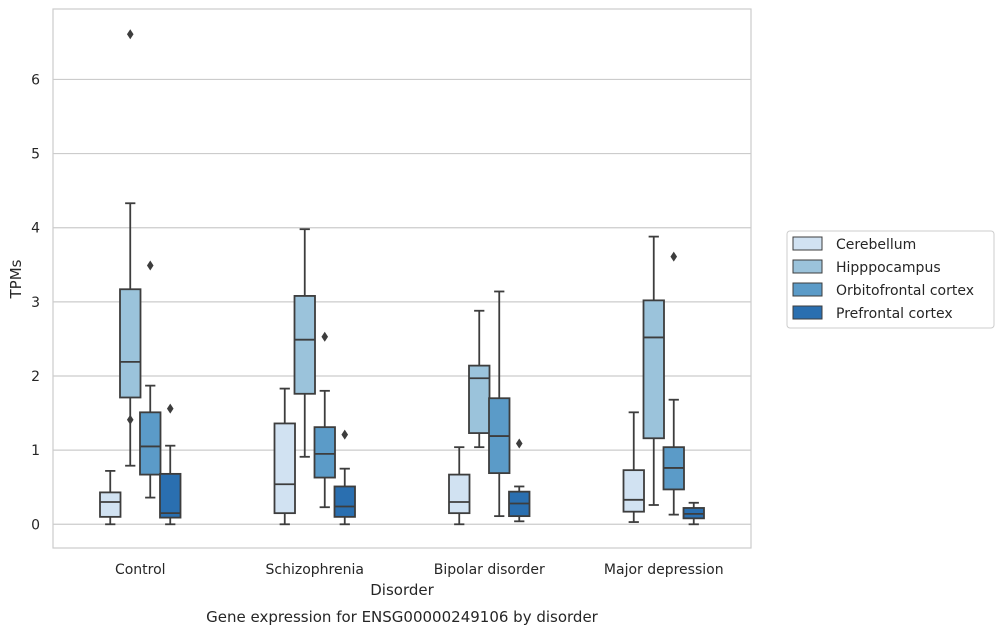 Image resolution: width=1003 pixels, height=634 pixels. What do you see at coordinates (664, 570) in the screenshot?
I see `x-tick-label: Major depression` at bounding box center [664, 570].